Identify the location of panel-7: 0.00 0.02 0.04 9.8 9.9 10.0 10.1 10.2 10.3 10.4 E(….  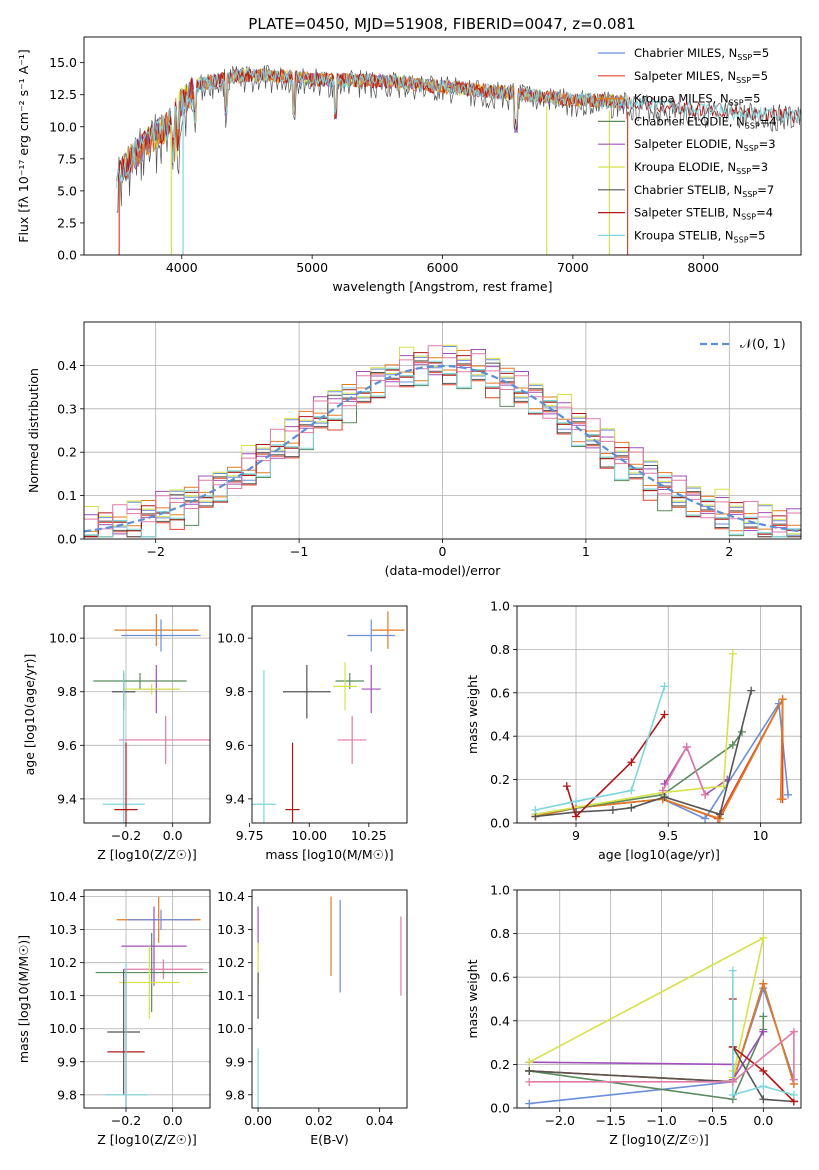
(312, 1018).